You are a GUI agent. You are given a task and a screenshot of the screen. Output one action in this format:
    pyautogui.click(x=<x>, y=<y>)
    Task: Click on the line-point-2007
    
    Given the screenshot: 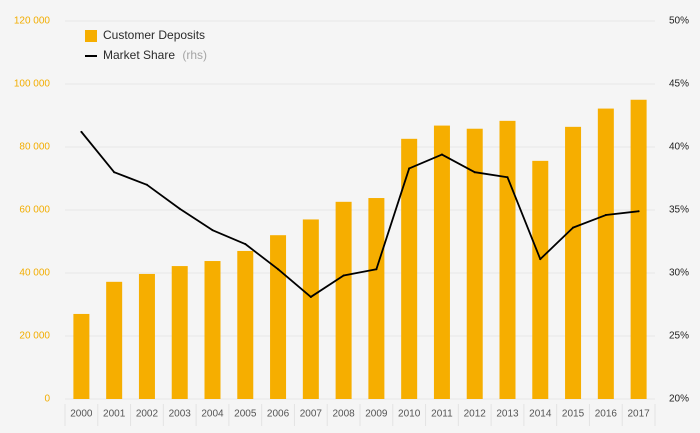 What is the action you would take?
    pyautogui.click(x=310, y=296)
    